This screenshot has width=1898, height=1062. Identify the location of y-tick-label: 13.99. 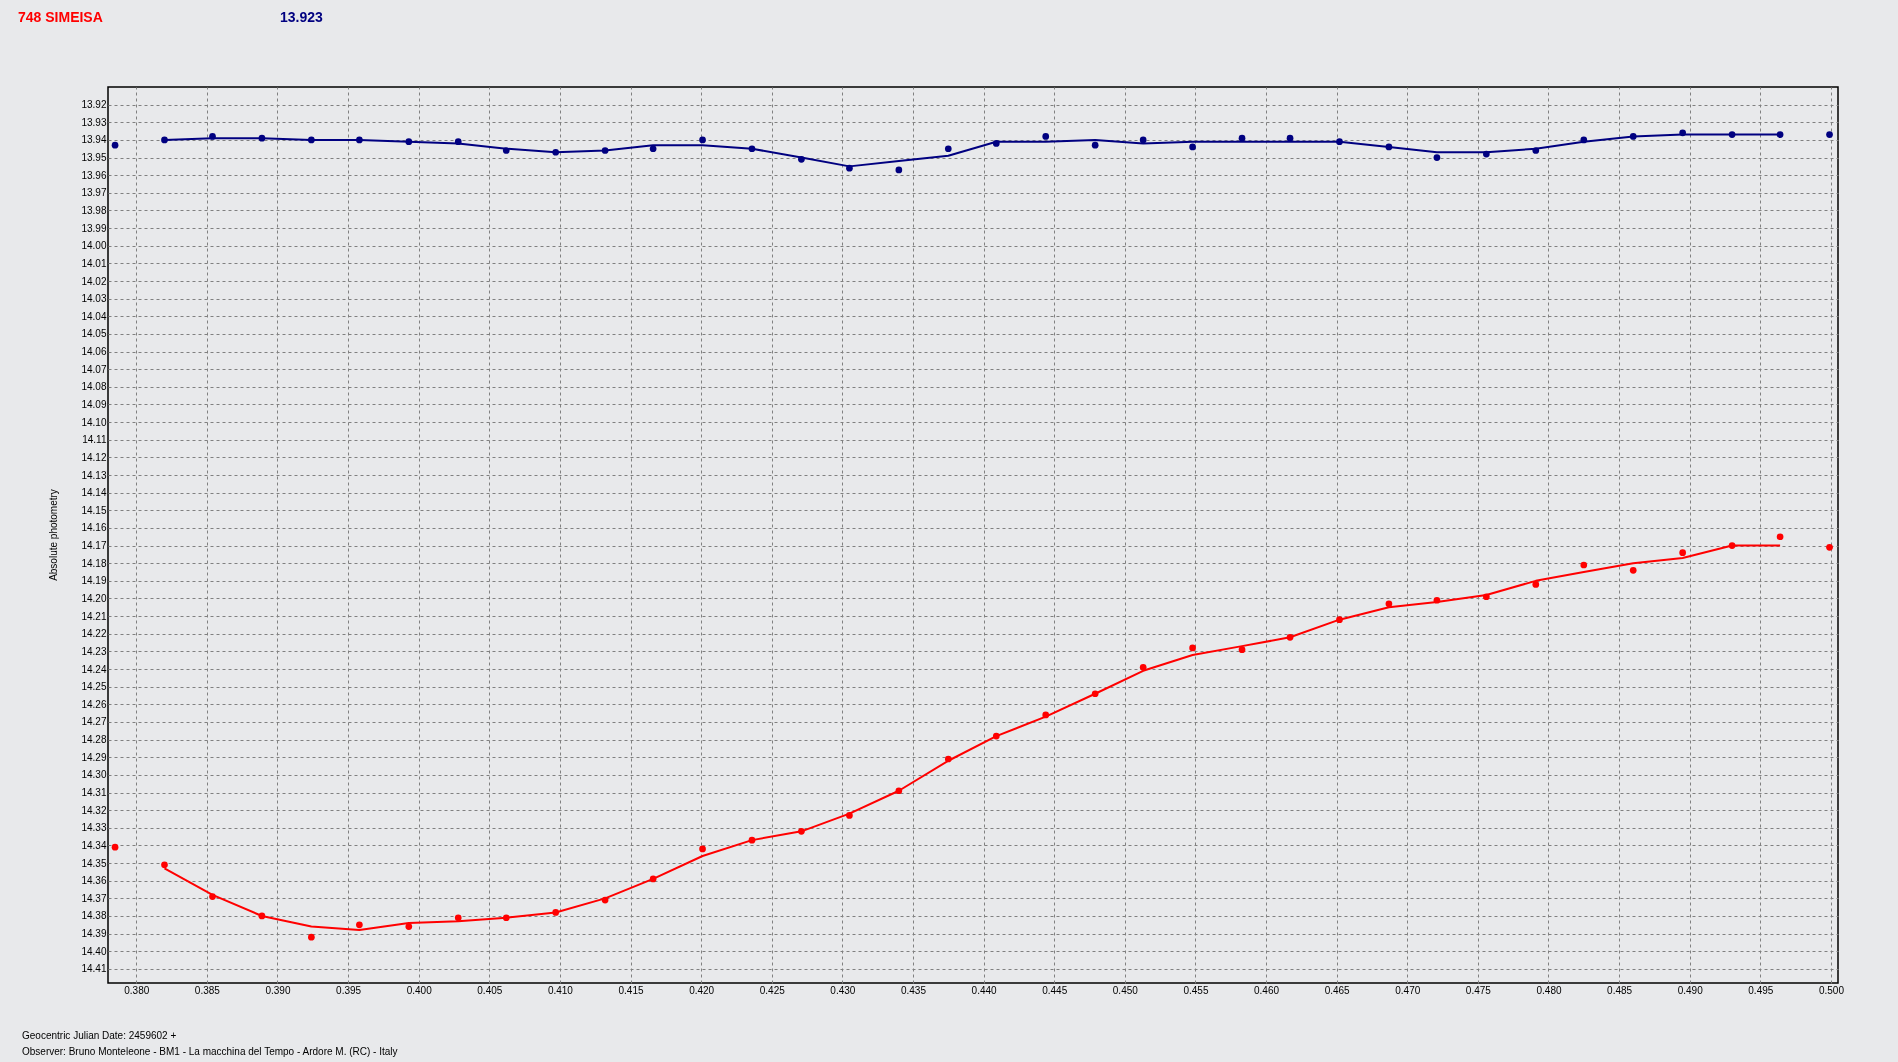
(94, 228).